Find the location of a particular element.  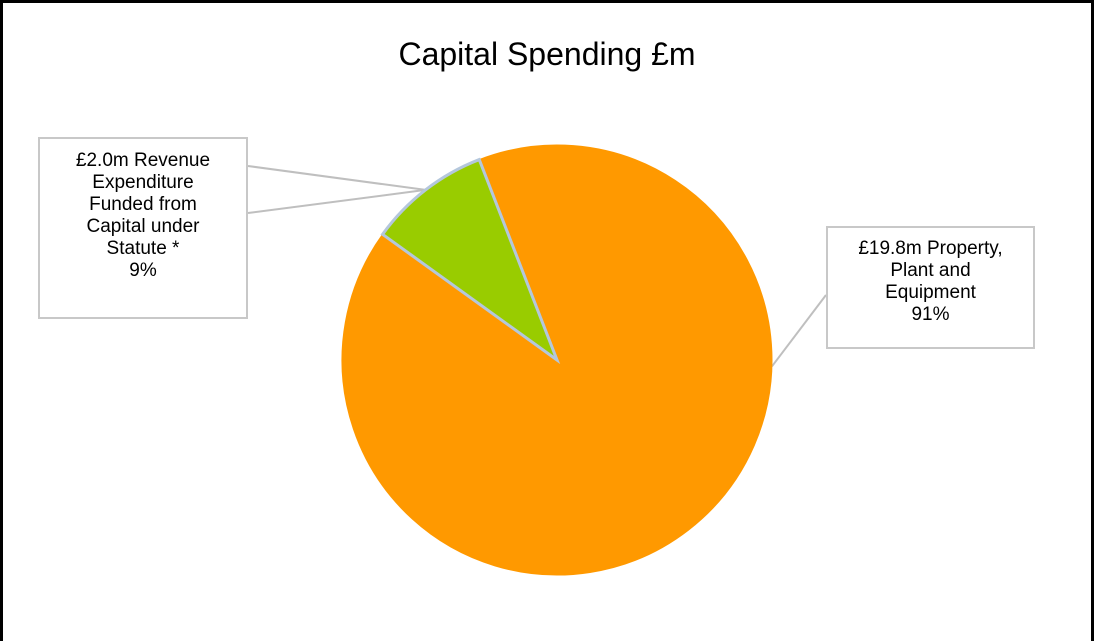

label-line: £2.0m Revenue is located at coordinates (143, 160).